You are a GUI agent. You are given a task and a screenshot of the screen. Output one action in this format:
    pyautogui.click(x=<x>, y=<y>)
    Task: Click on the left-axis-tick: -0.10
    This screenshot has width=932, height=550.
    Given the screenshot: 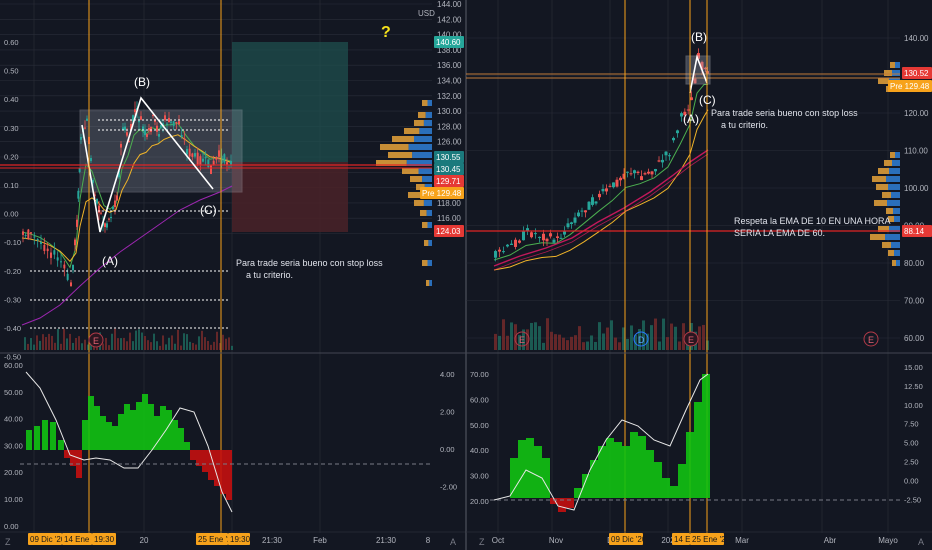 What is the action you would take?
    pyautogui.click(x=12, y=242)
    